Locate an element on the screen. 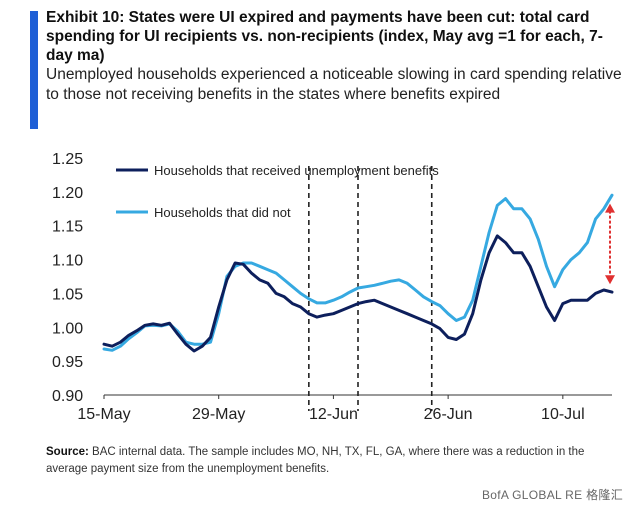 This screenshot has height=510, width=637. x-tick-label: 26-Jun is located at coordinates (448, 414).